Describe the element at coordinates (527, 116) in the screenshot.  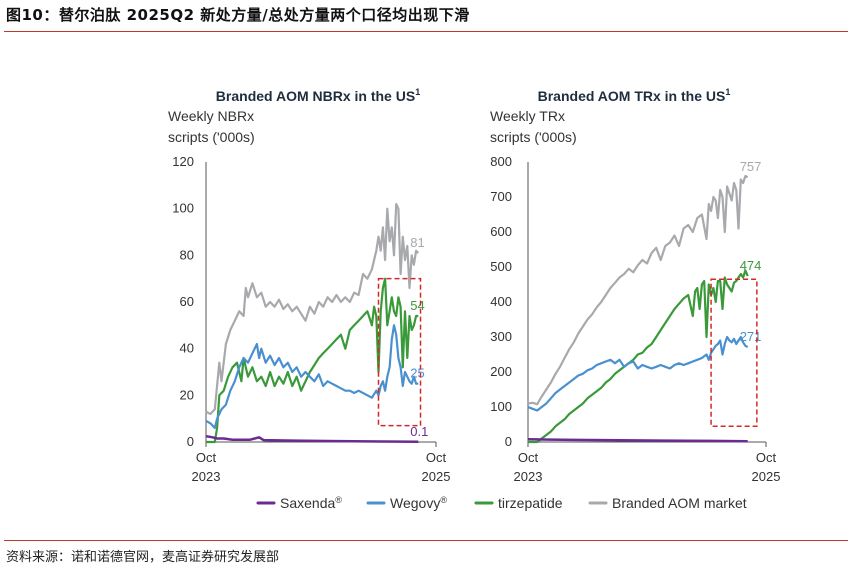
I see `chart2-ylabel-line1: Weekly TRx` at that location.